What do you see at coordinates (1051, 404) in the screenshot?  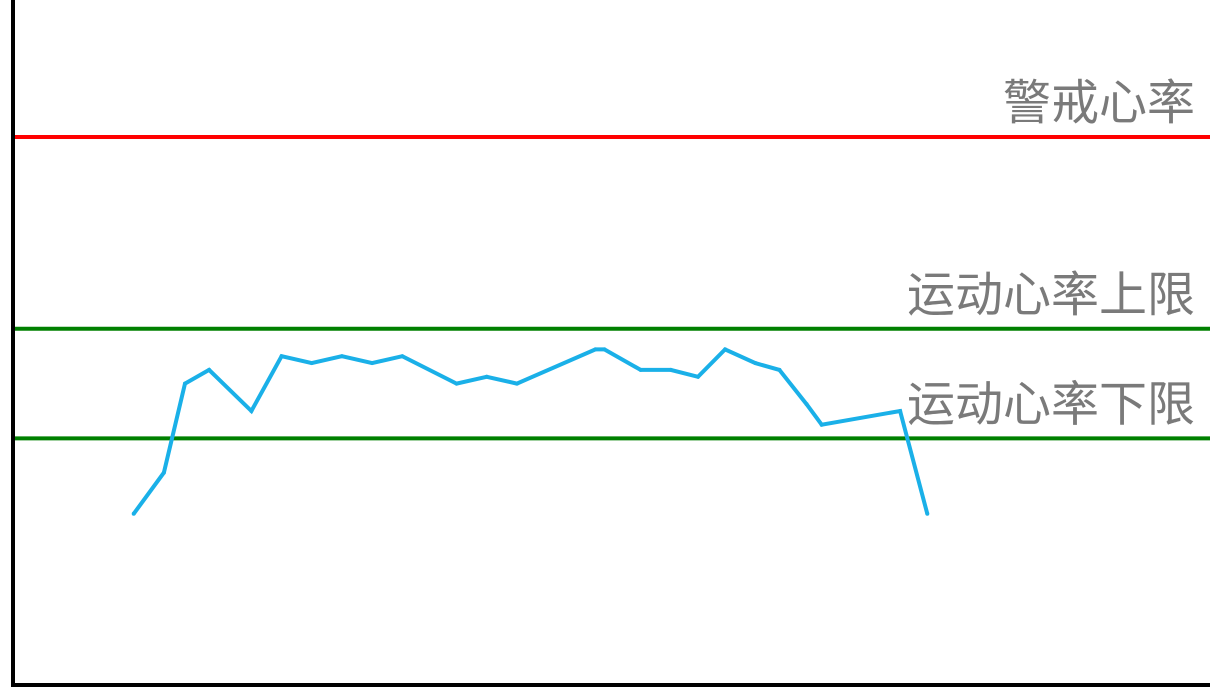 I see `reference-label-2: 运动心率下限` at bounding box center [1051, 404].